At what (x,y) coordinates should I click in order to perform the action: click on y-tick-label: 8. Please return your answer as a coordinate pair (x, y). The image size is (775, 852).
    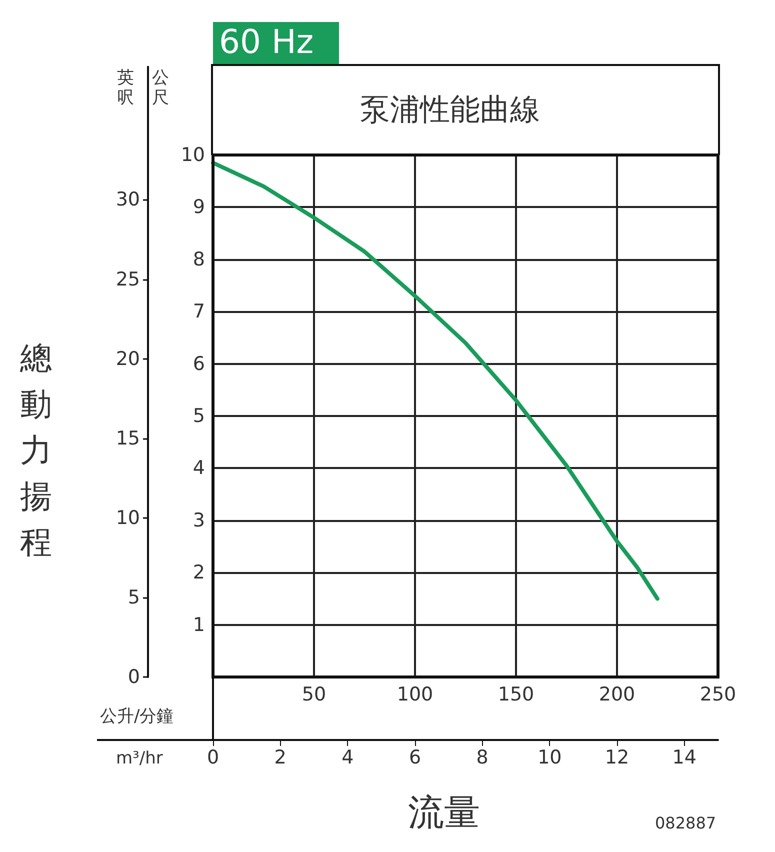
    Looking at the image, I should click on (198, 259).